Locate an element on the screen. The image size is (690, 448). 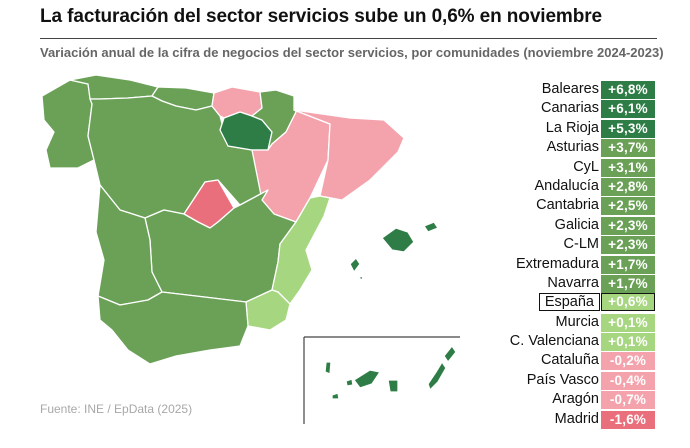
canarias-inset-frame is located at coordinates (381, 380).